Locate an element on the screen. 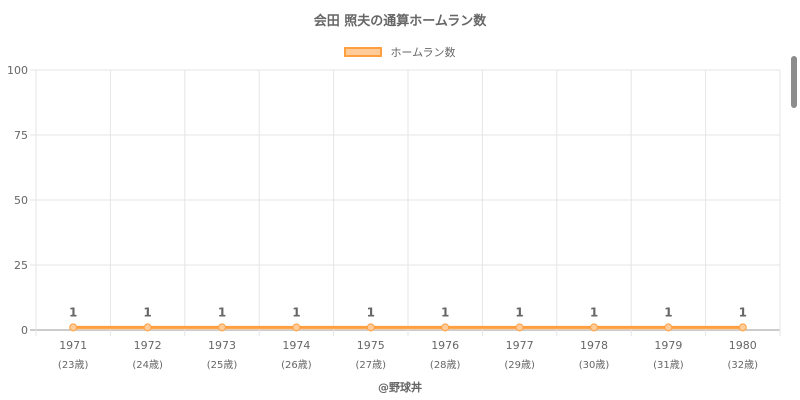 Image resolution: width=800 pixels, height=400 pixels. x-tick-label: 1975 is located at coordinates (371, 345).